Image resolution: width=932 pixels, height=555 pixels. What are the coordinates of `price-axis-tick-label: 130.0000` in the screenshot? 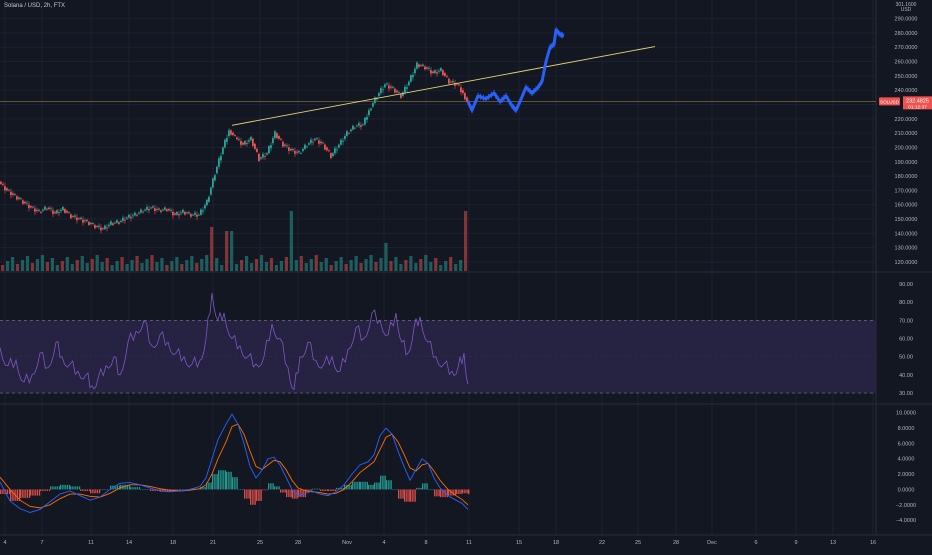 It's located at (906, 249).